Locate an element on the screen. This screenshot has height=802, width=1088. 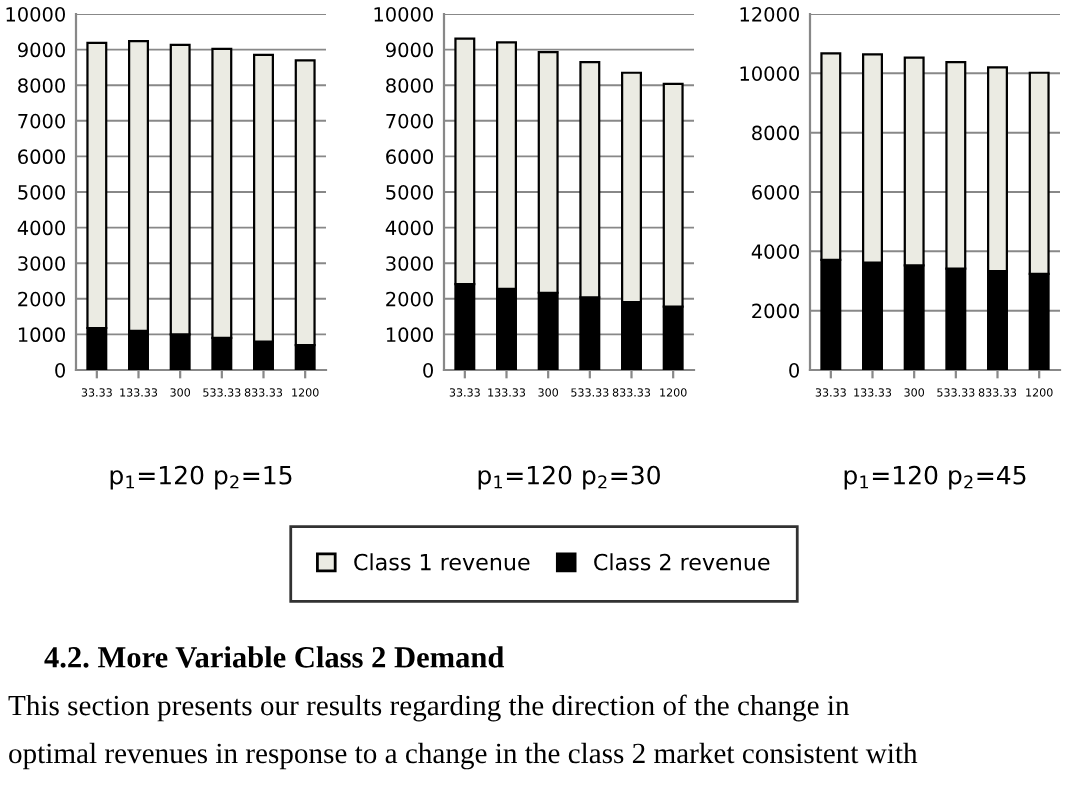
text: optimal revenues in response to a change in the class 2 market consistent with is located at coordinates (463, 756).